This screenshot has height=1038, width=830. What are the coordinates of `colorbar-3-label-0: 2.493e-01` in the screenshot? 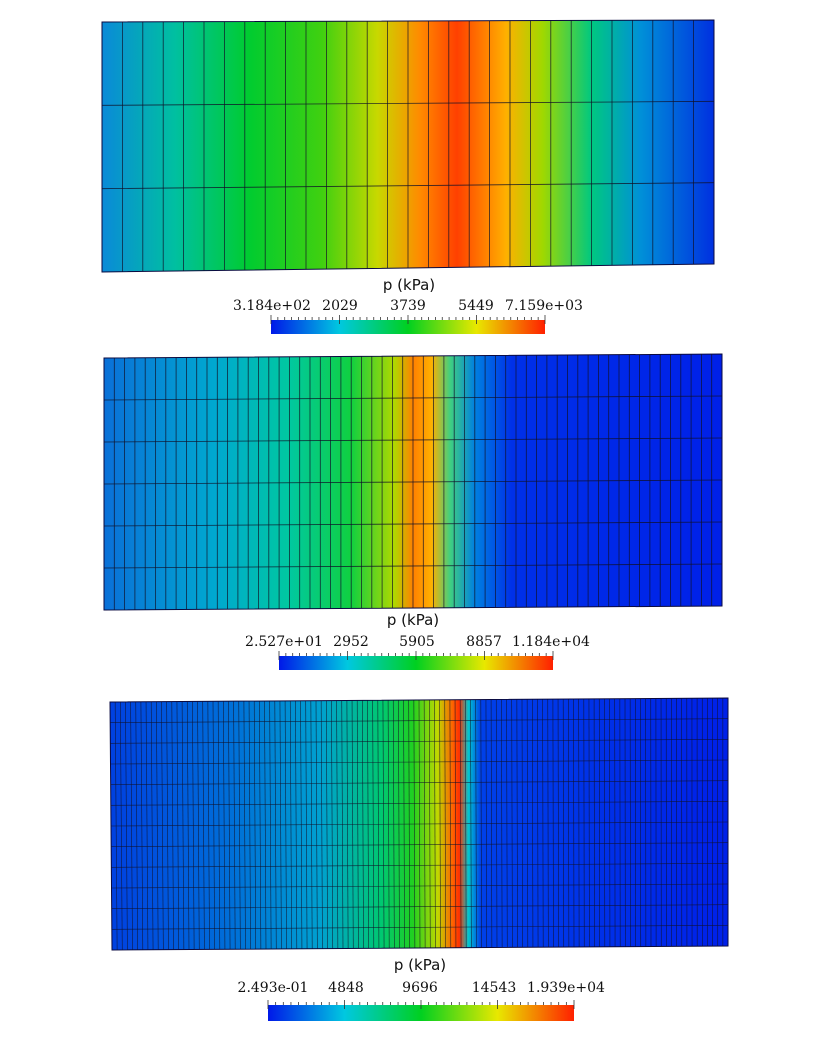 It's located at (273, 988).